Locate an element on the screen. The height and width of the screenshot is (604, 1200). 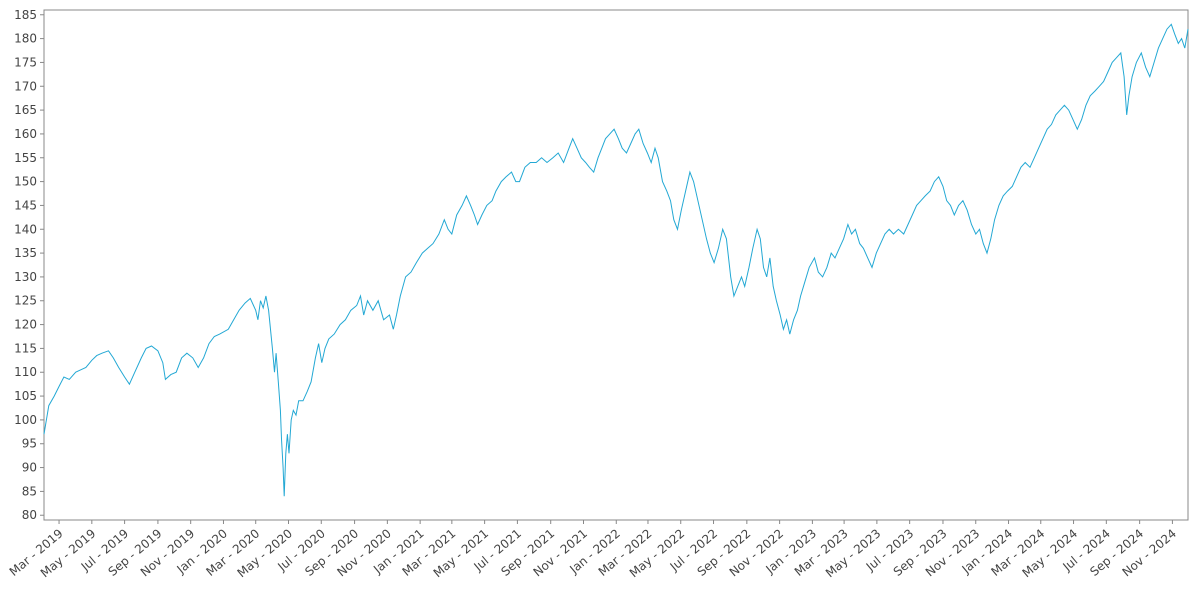
y-tick-label: 120 is located at coordinates (25, 325).